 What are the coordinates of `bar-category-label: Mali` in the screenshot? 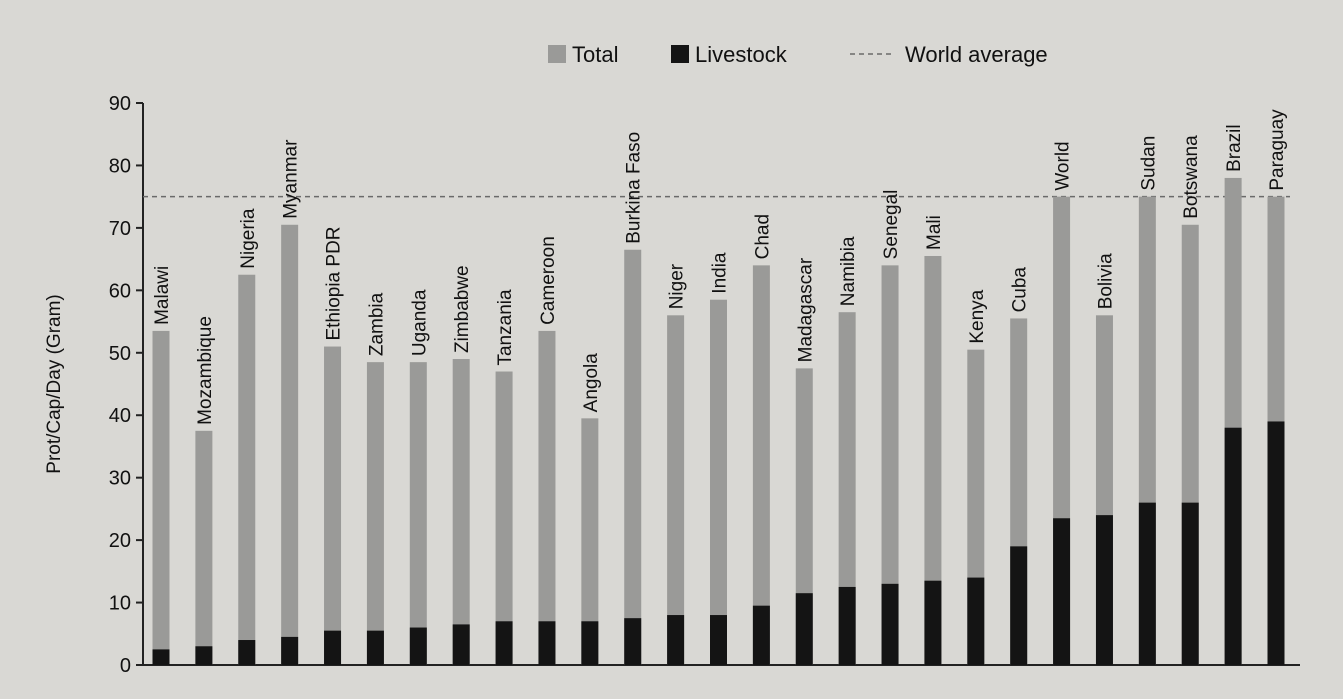 It's located at (934, 232).